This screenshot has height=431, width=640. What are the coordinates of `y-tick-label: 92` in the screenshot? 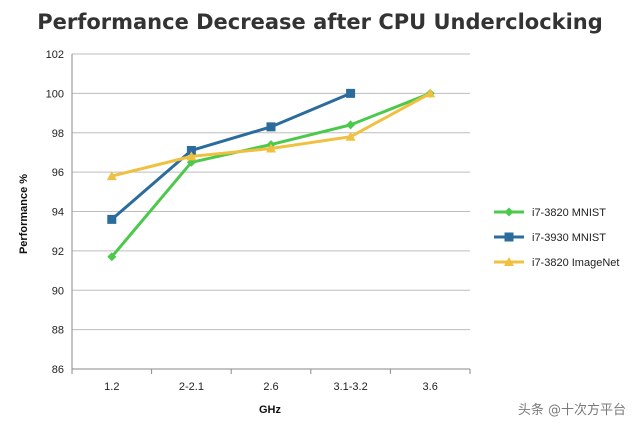 It's located at (58, 252).